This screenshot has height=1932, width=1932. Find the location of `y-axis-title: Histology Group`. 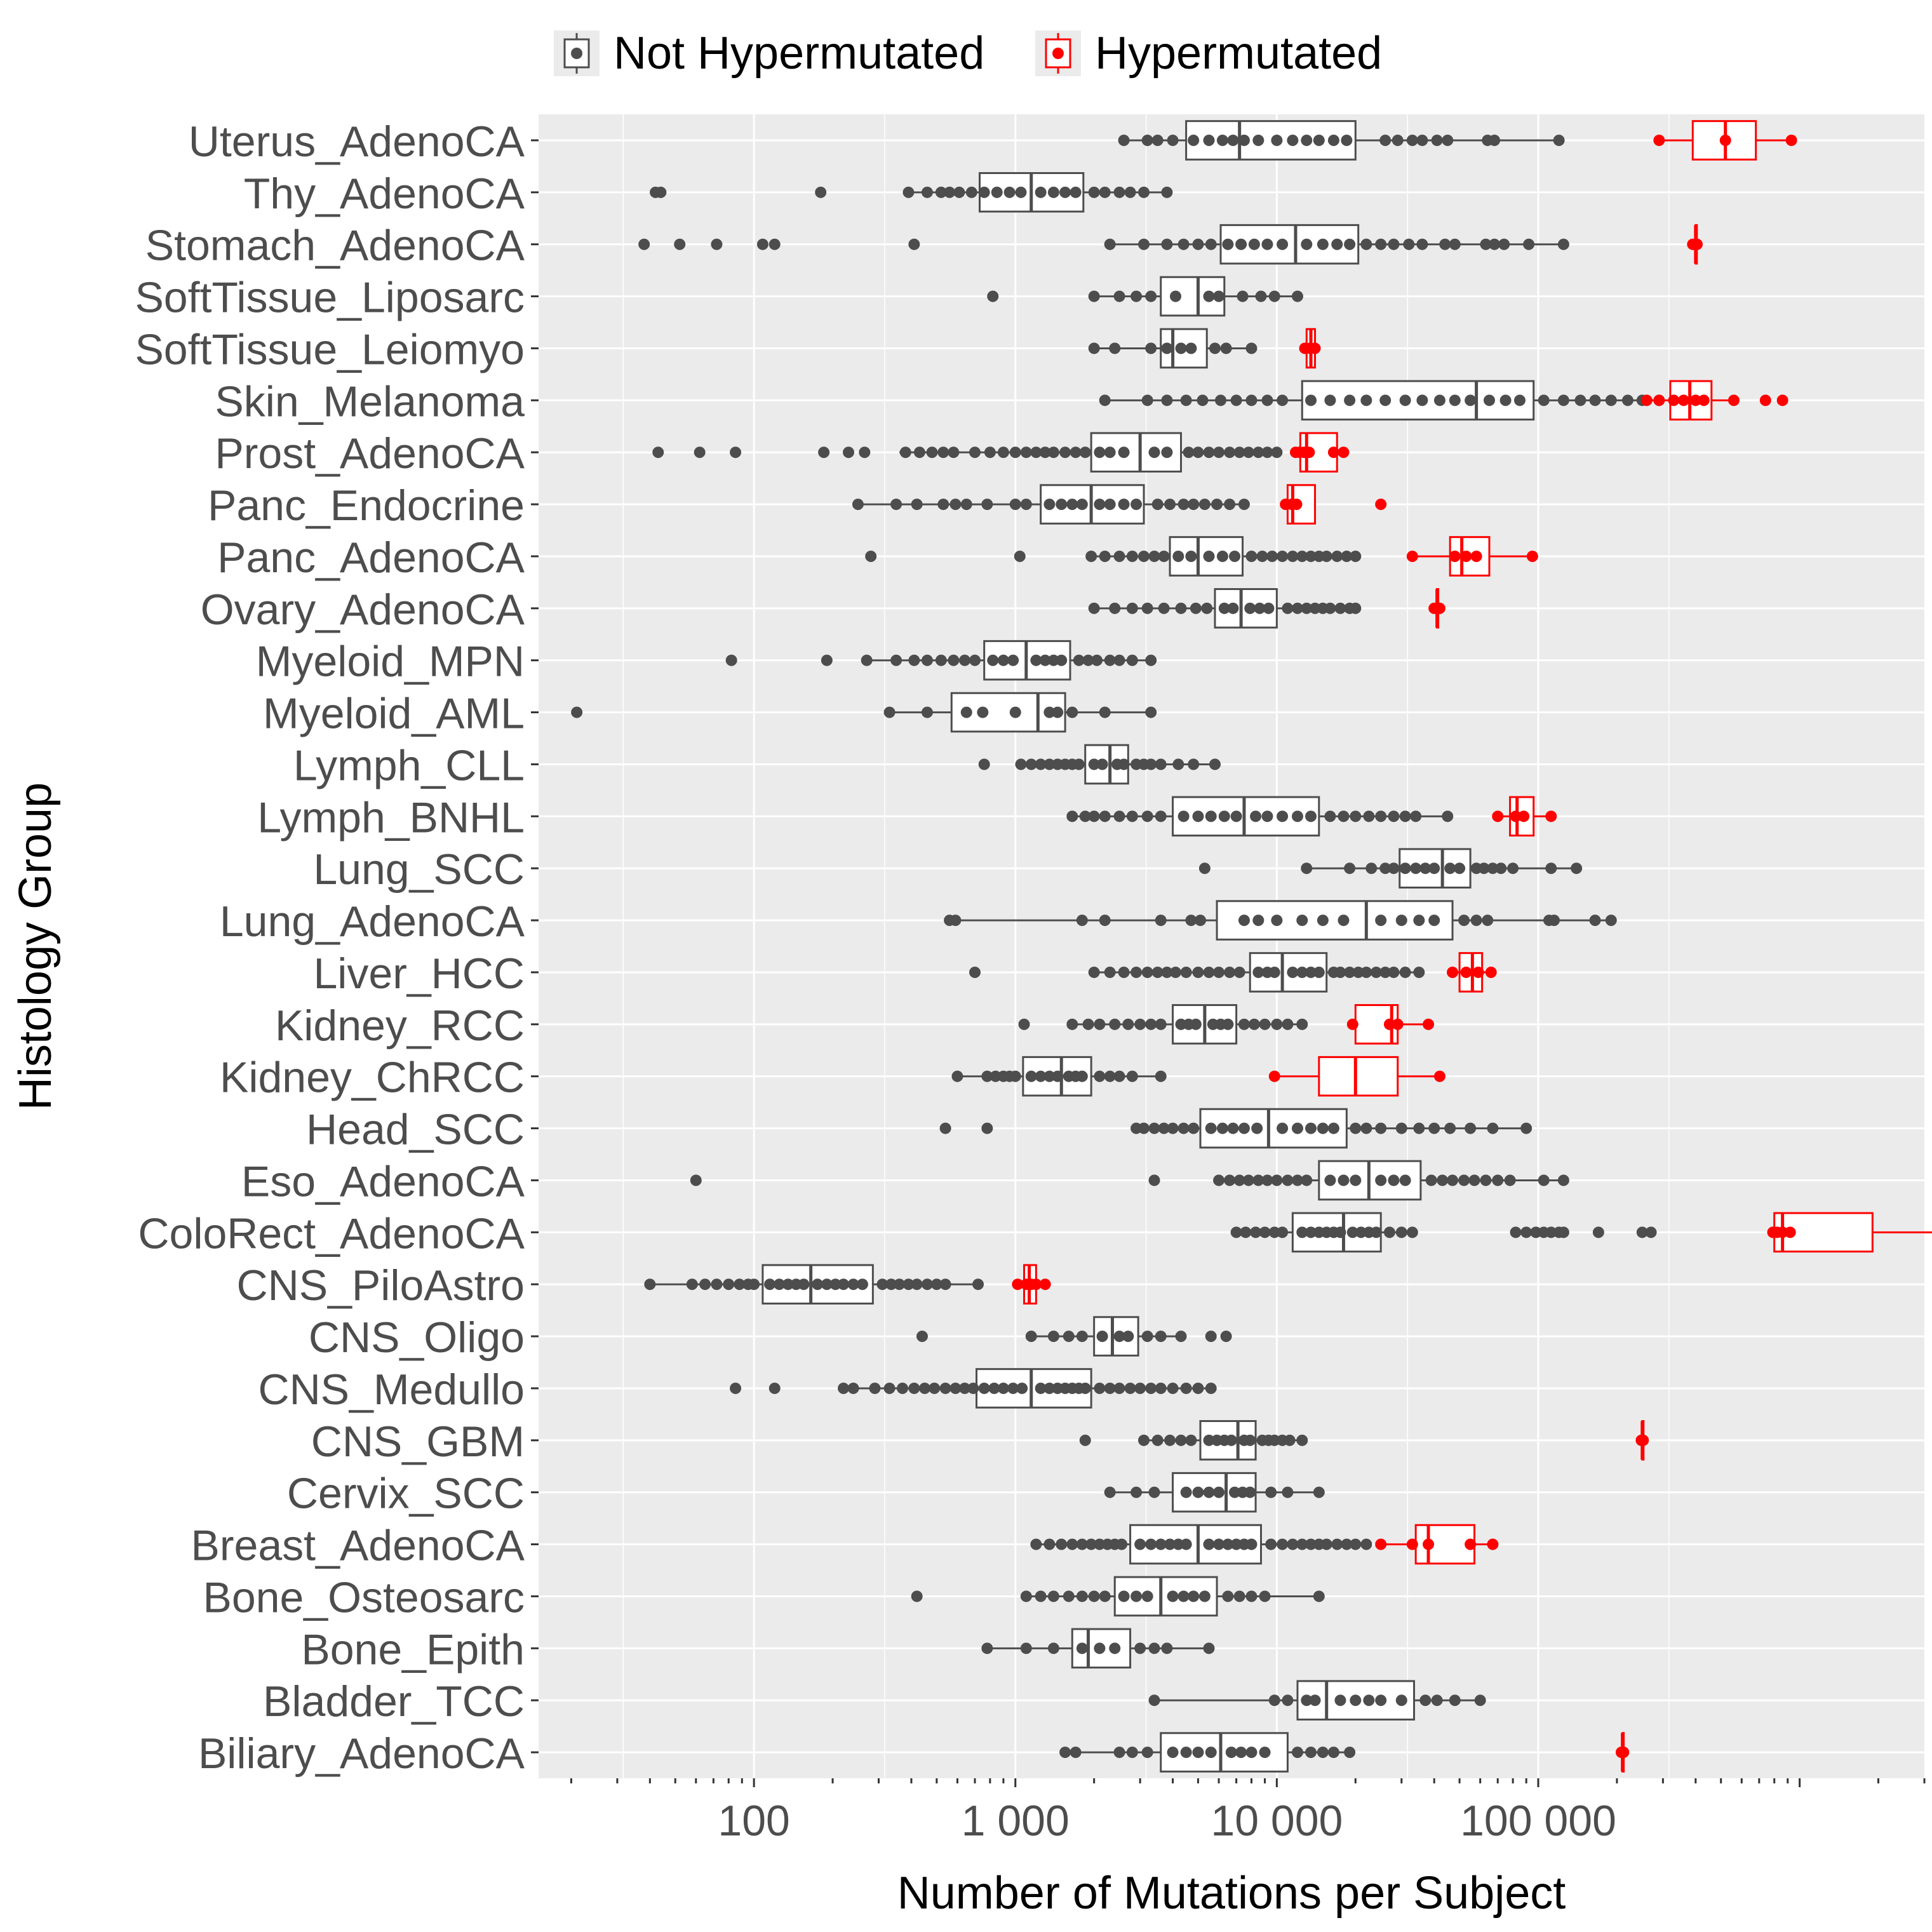

y-axis-title: Histology Group is located at coordinates (35, 946).